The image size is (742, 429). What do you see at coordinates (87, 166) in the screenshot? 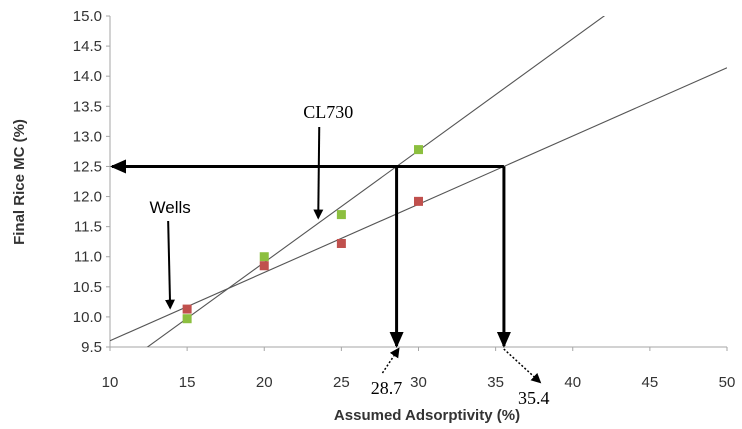
I see `y-tick-label: 12.5` at bounding box center [87, 166].